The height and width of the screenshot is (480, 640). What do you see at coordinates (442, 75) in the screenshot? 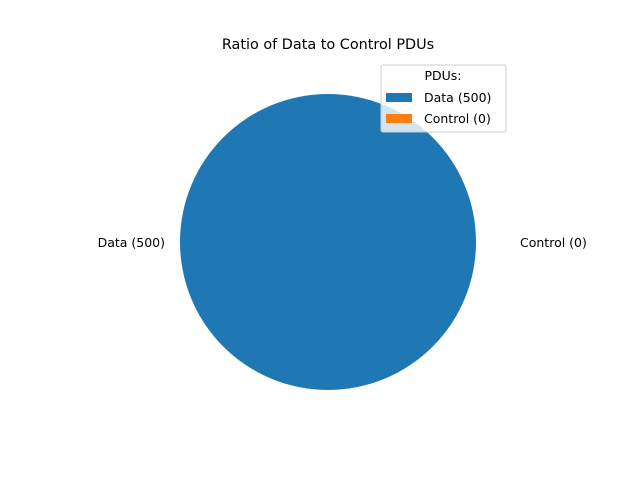
I see `legend-title: PDUs:` at bounding box center [442, 75].